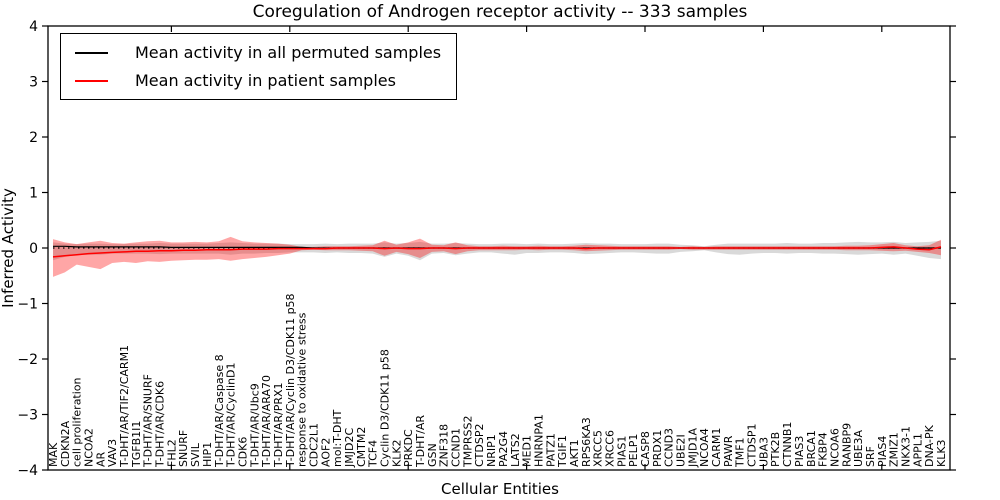 This screenshot has height=500, width=1000. I want to click on x-tick-label: DNA-PK, so click(929, 445).